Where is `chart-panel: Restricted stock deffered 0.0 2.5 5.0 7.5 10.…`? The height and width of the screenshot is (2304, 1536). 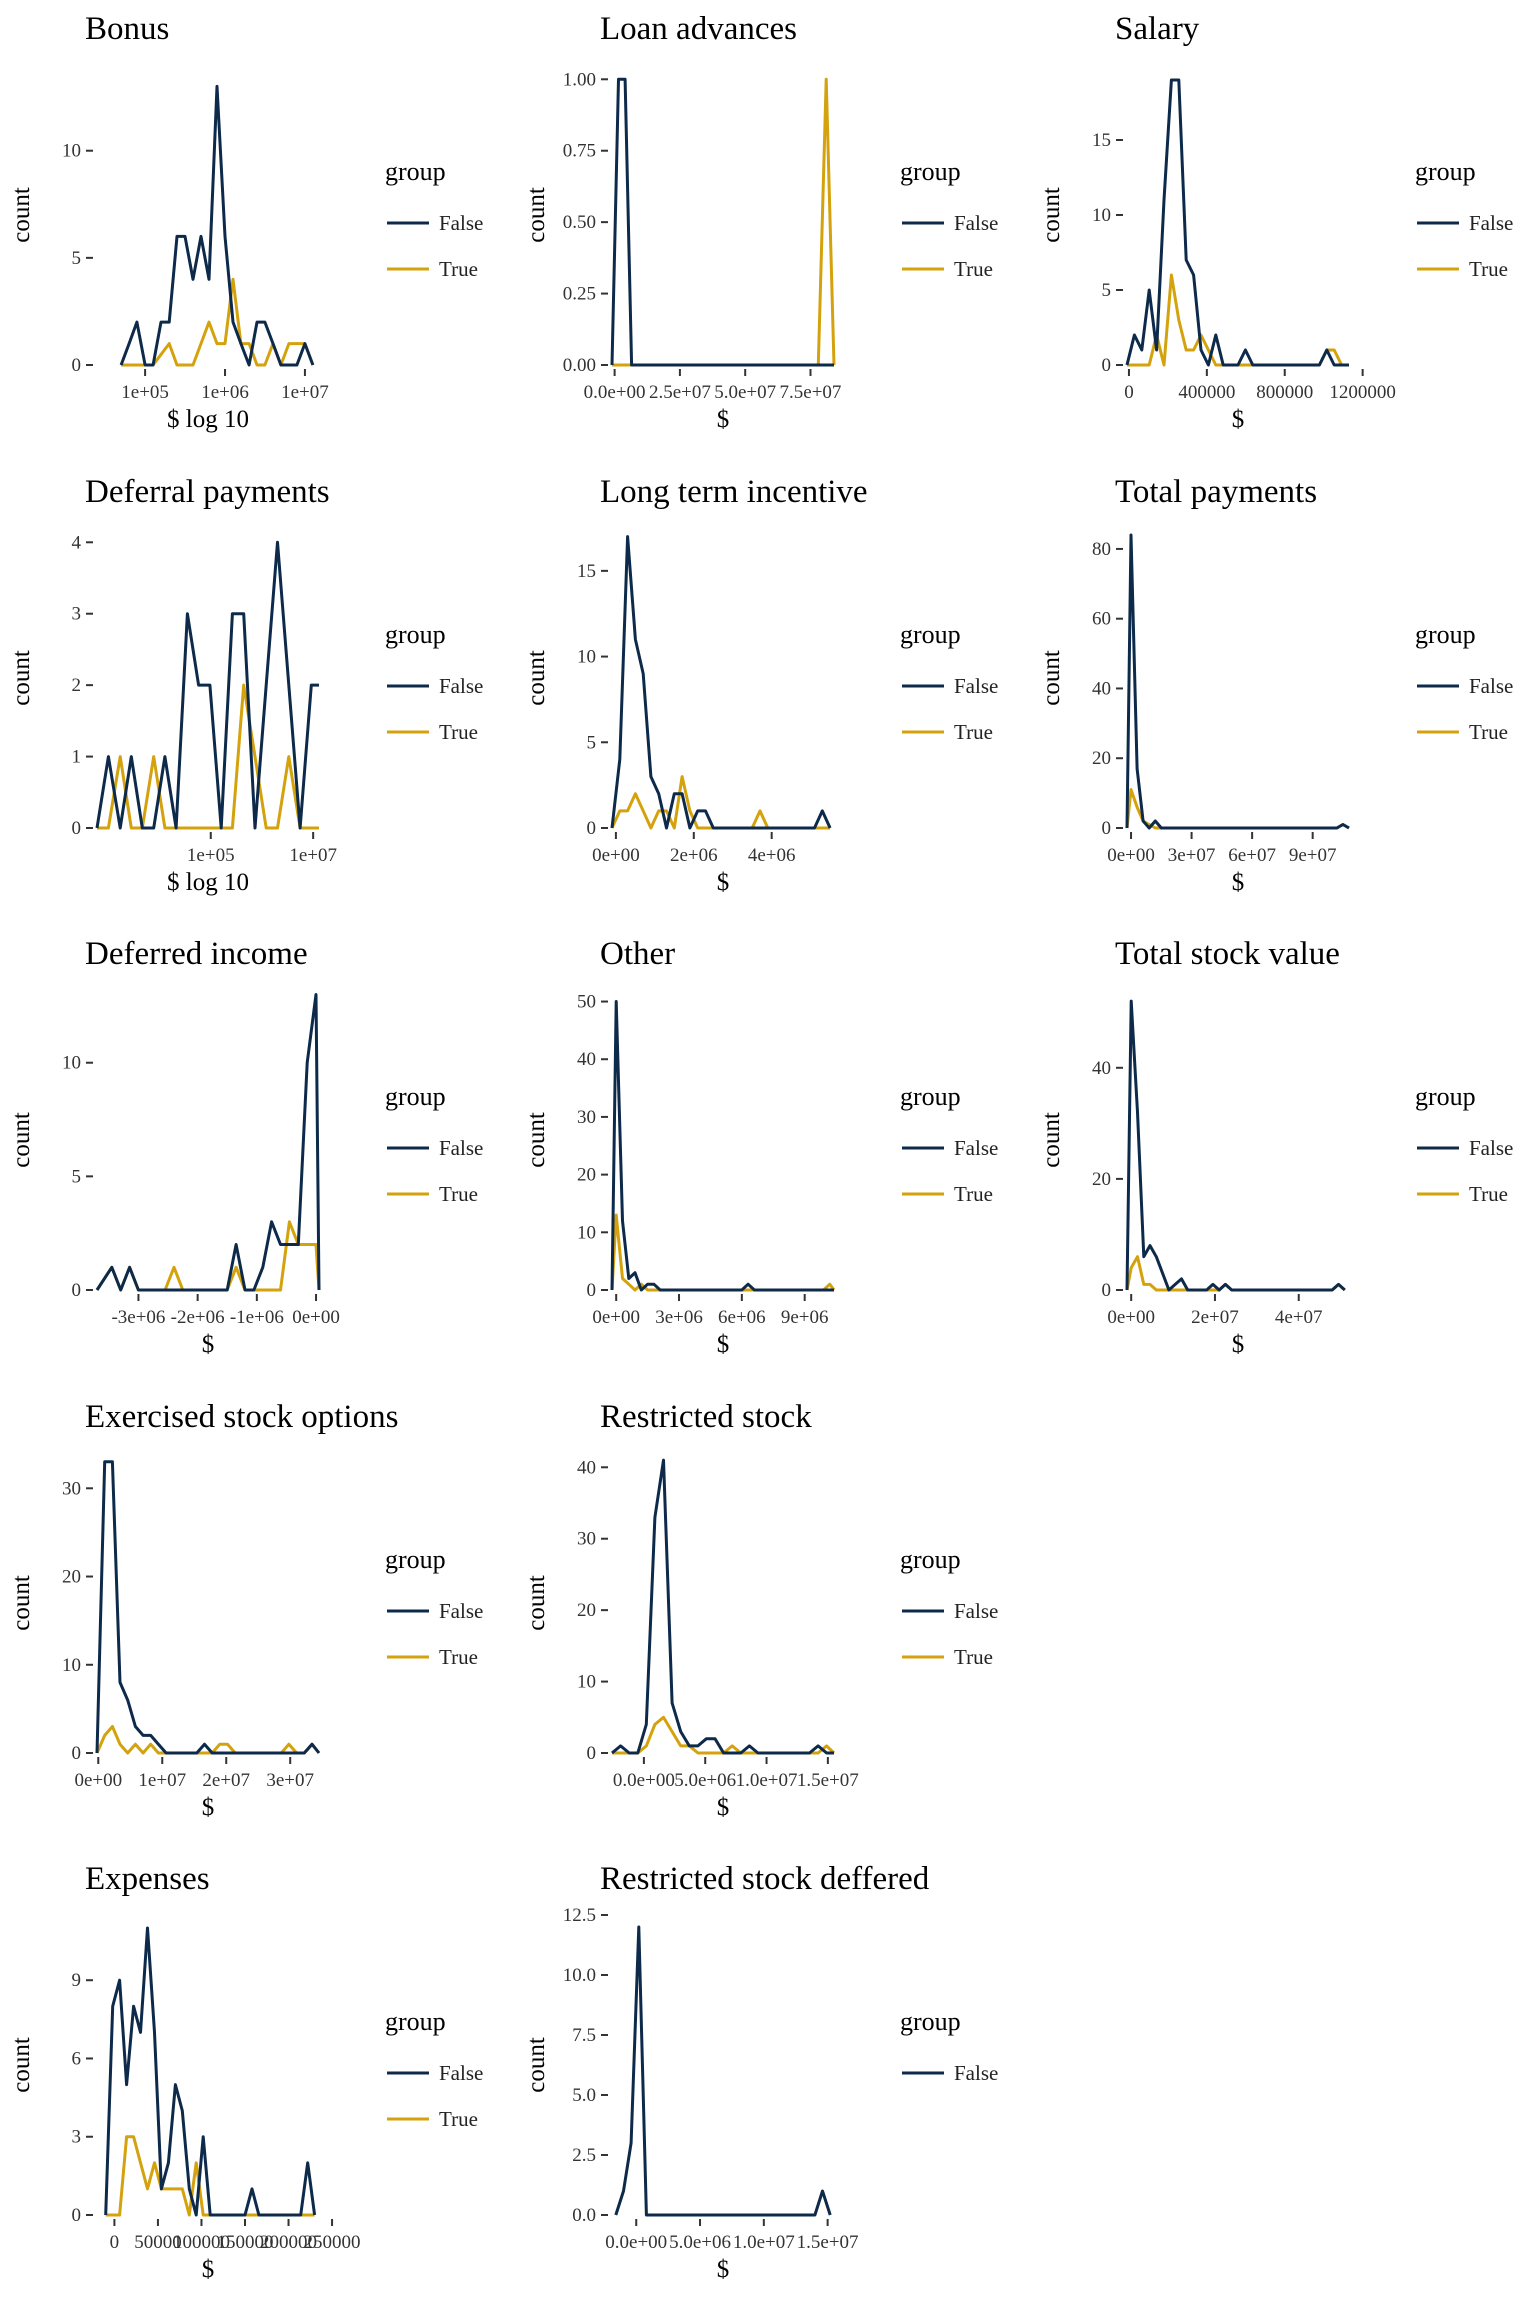 chart-panel: Restricted stock deffered 0.0 2.5 5.0 7.5 10.… is located at coordinates (760, 2072).